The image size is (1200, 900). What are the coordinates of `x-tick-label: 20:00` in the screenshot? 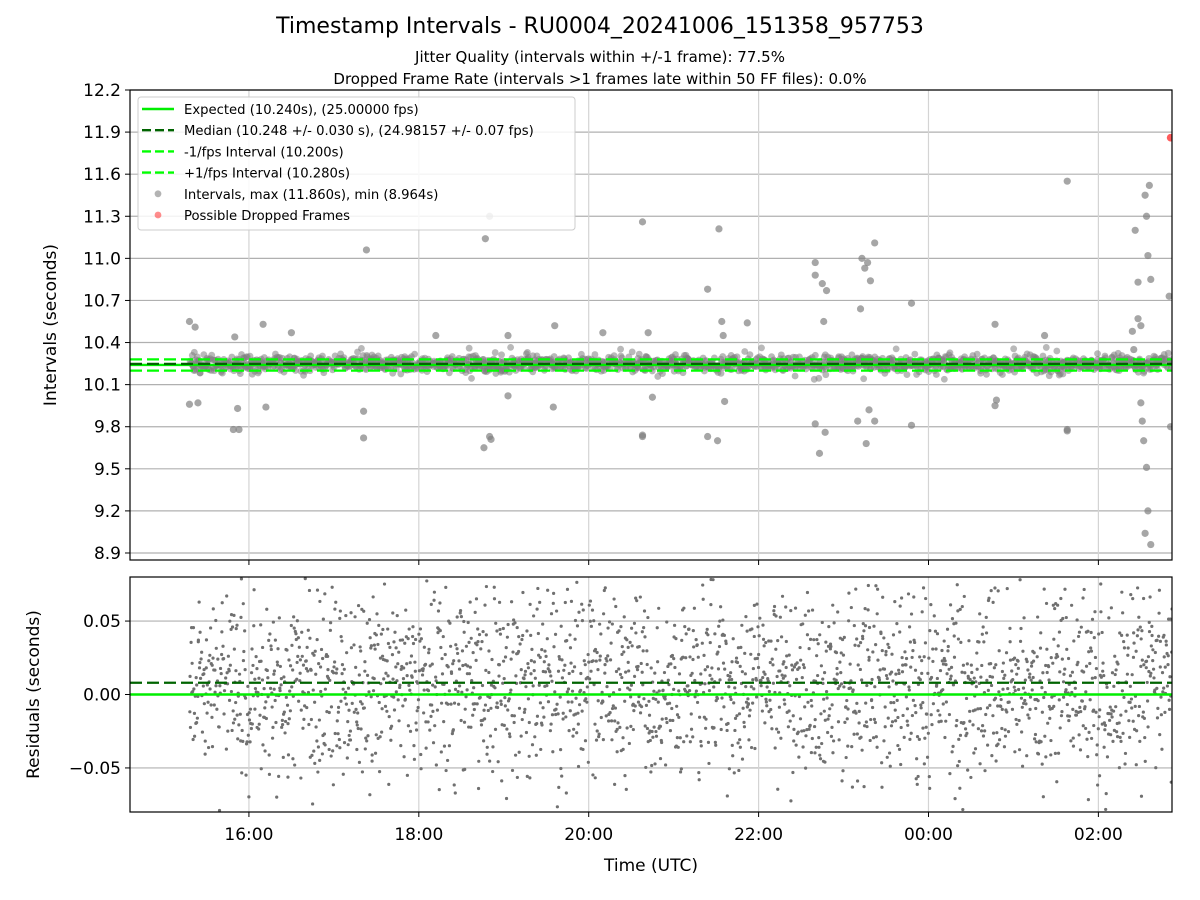 It's located at (588, 835).